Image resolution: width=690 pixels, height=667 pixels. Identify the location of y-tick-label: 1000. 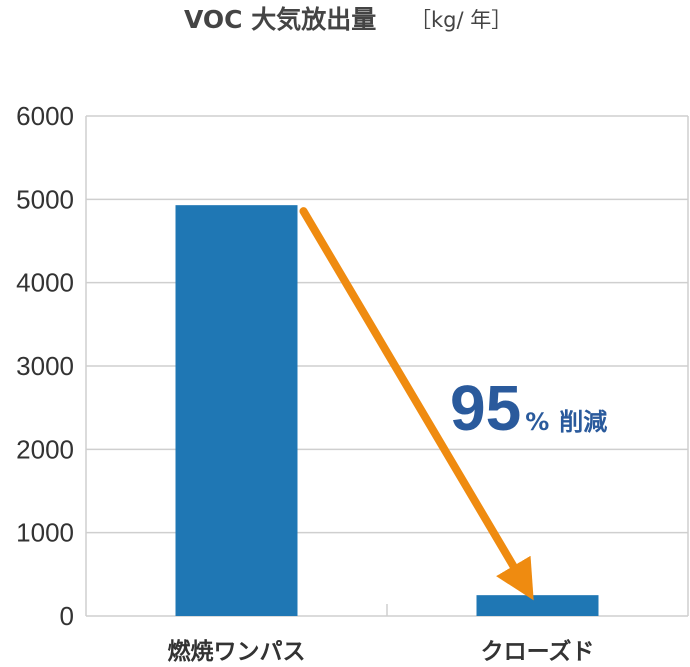
(45, 533).